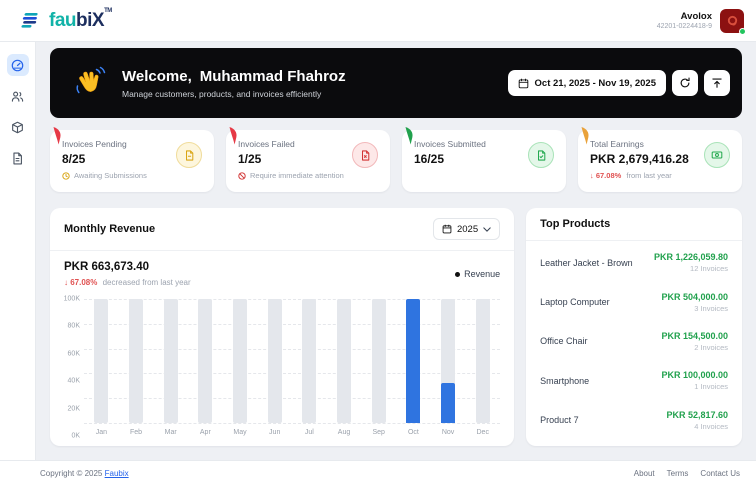  I want to click on chart-y-axis: 100K 80K 60K 40K 20K 0K, so click(70, 368).